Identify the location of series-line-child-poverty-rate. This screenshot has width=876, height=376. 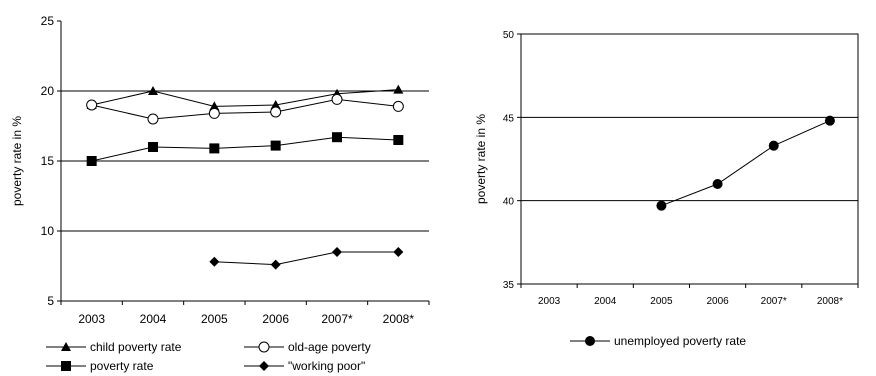
(245, 98).